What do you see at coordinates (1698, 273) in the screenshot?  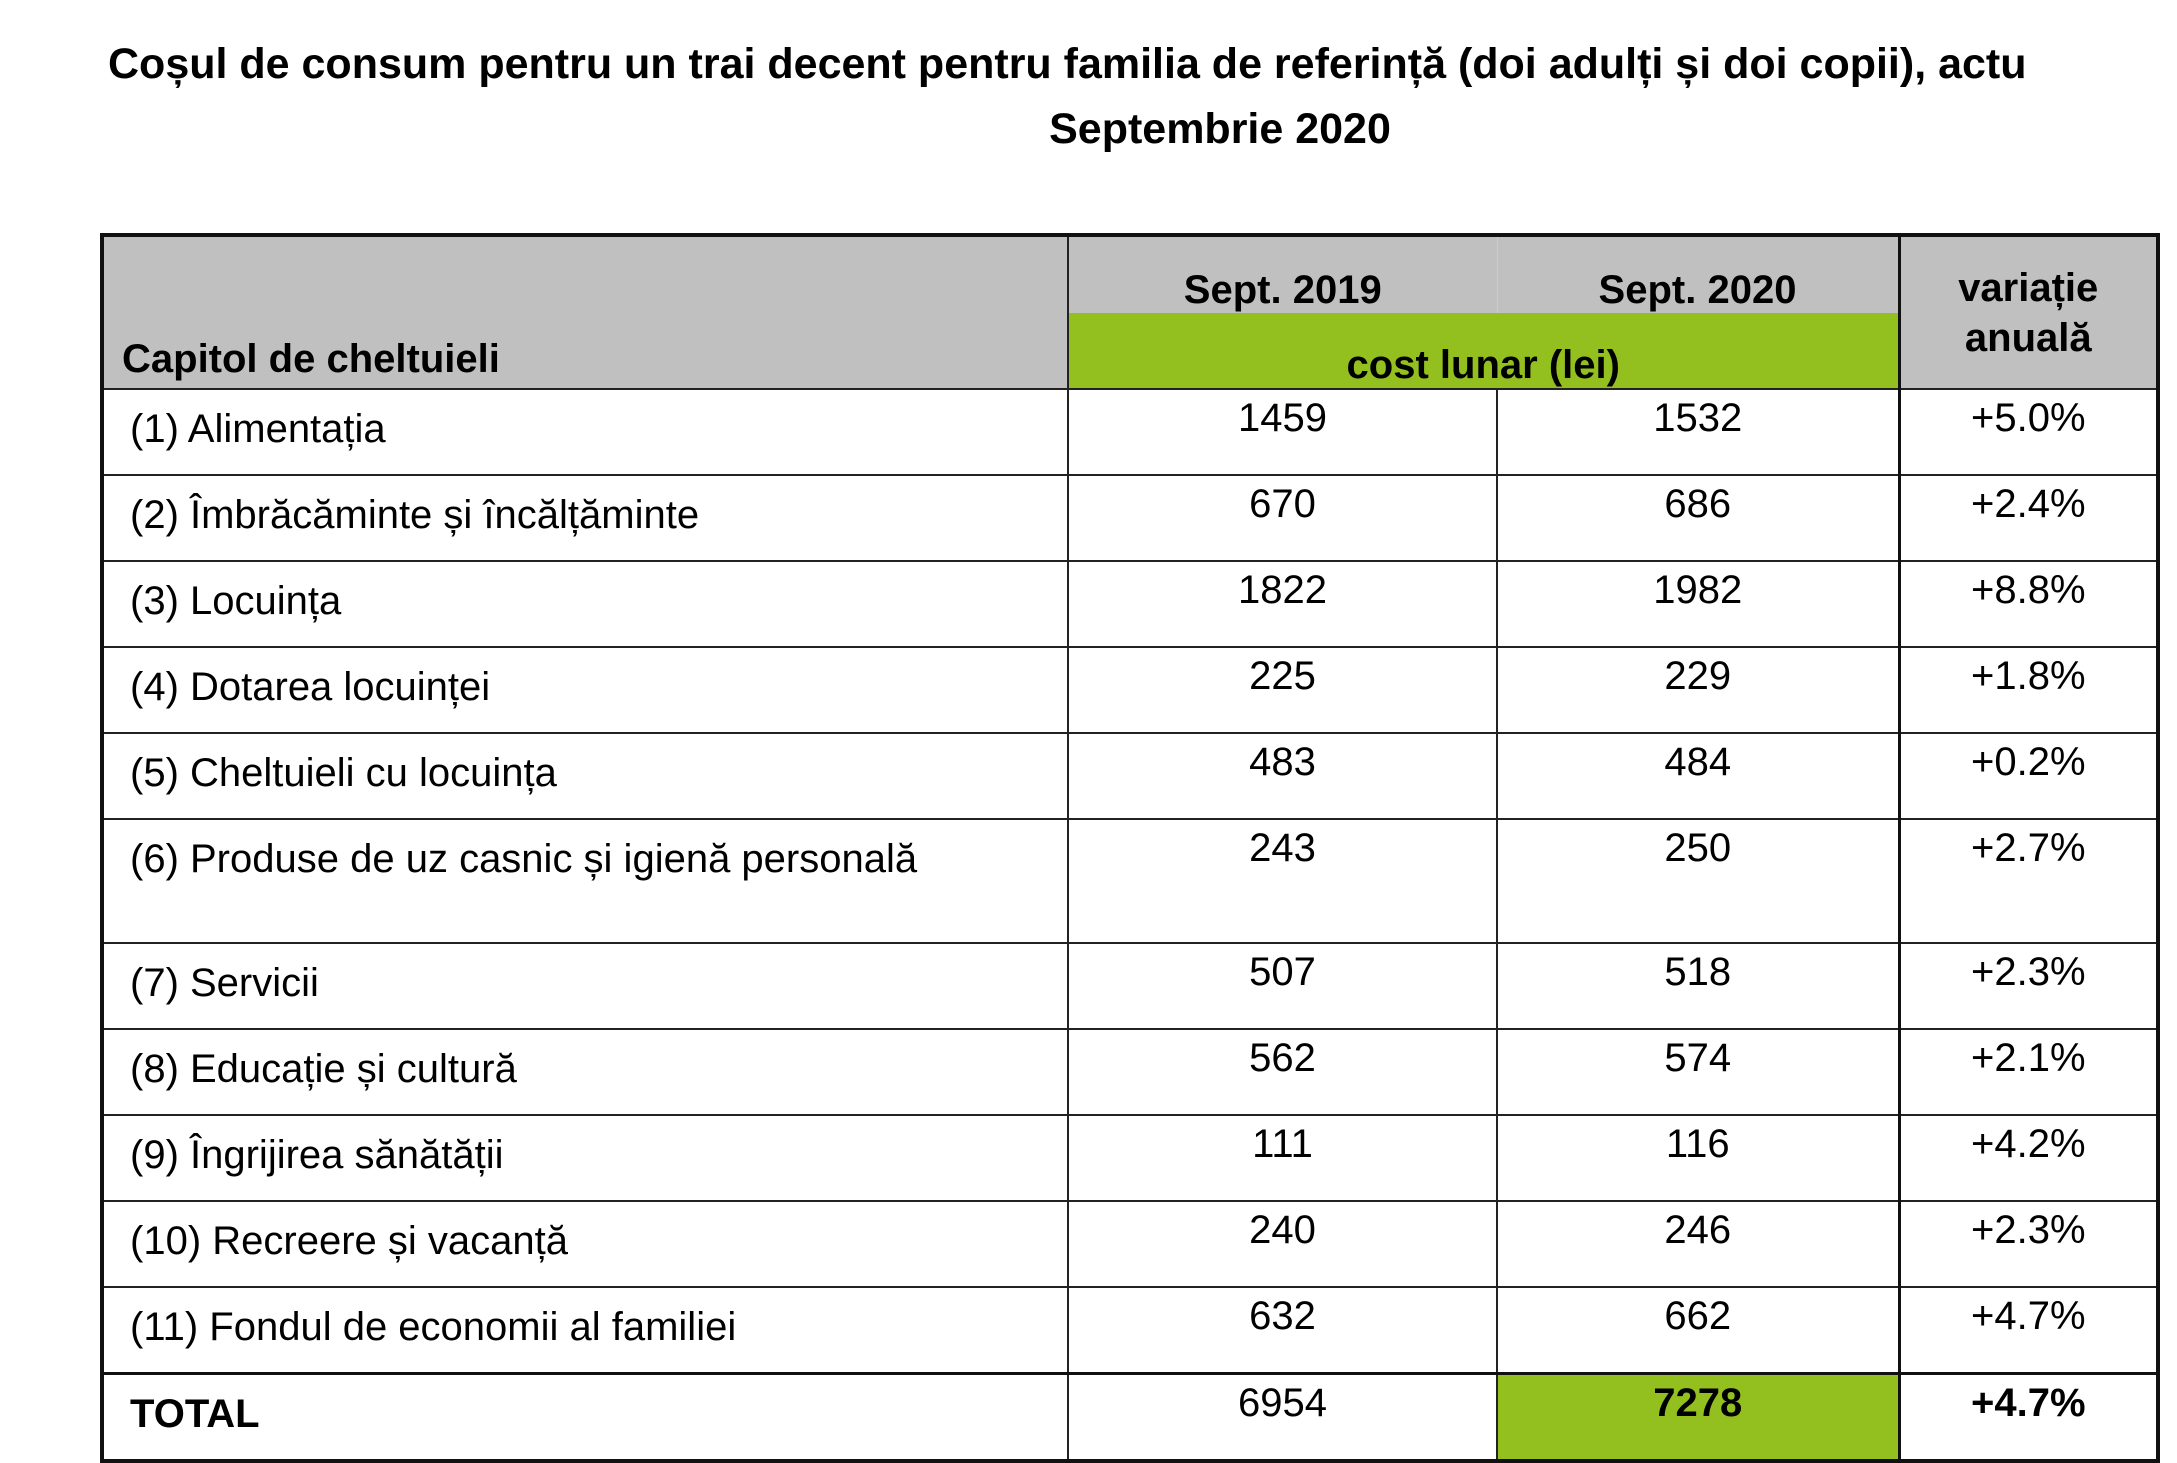 I see `header-sept-2020: Sept. 2020` at bounding box center [1698, 273].